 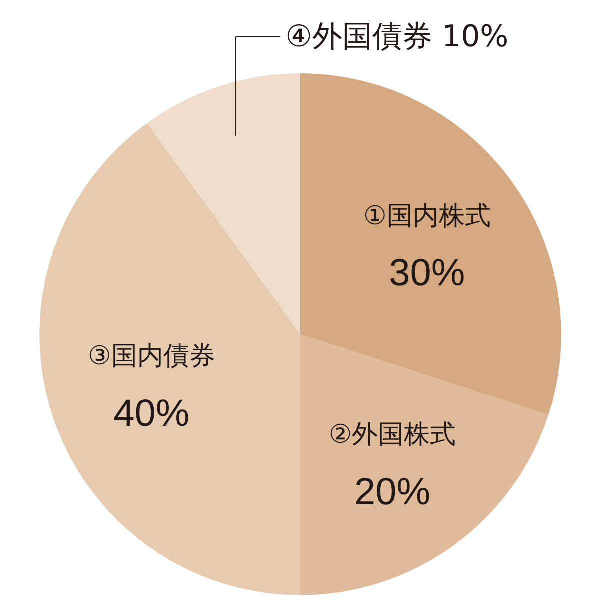 What do you see at coordinates (427, 273) in the screenshot?
I see `data-label: 30%` at bounding box center [427, 273].